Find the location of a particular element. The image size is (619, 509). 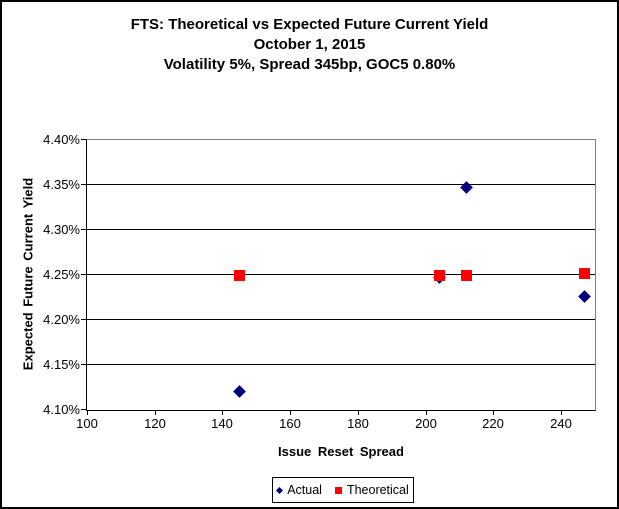

y-axis-tick-label: 4.40% is located at coordinates (61, 139).